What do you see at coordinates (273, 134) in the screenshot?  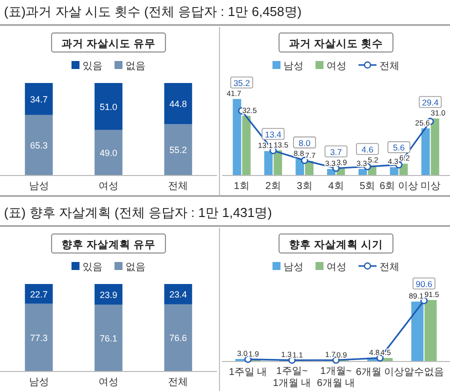 I see `data-label: 13.4` at bounding box center [273, 134].